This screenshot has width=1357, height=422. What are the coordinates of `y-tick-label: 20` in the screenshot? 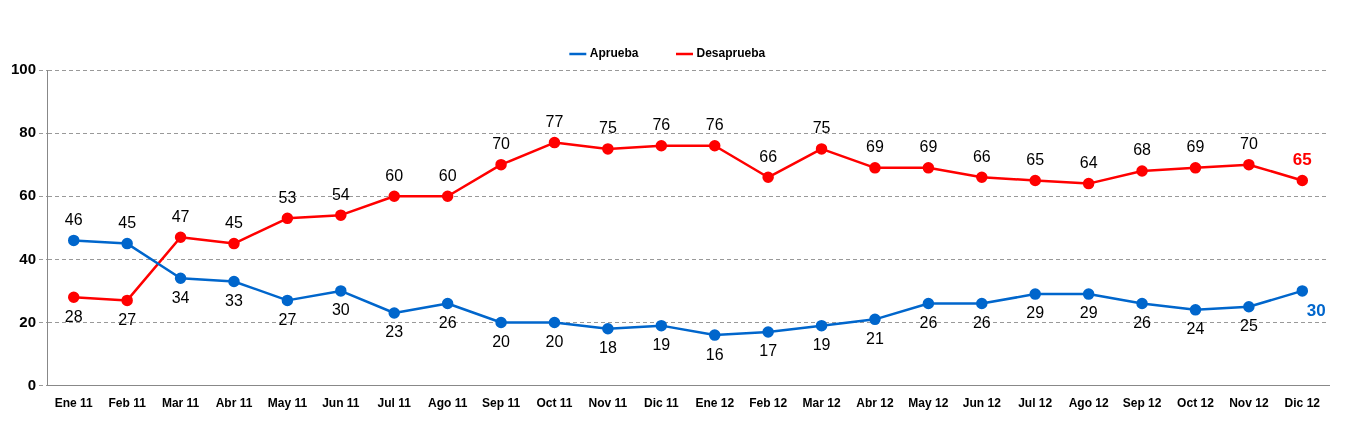 It's located at (28, 321).